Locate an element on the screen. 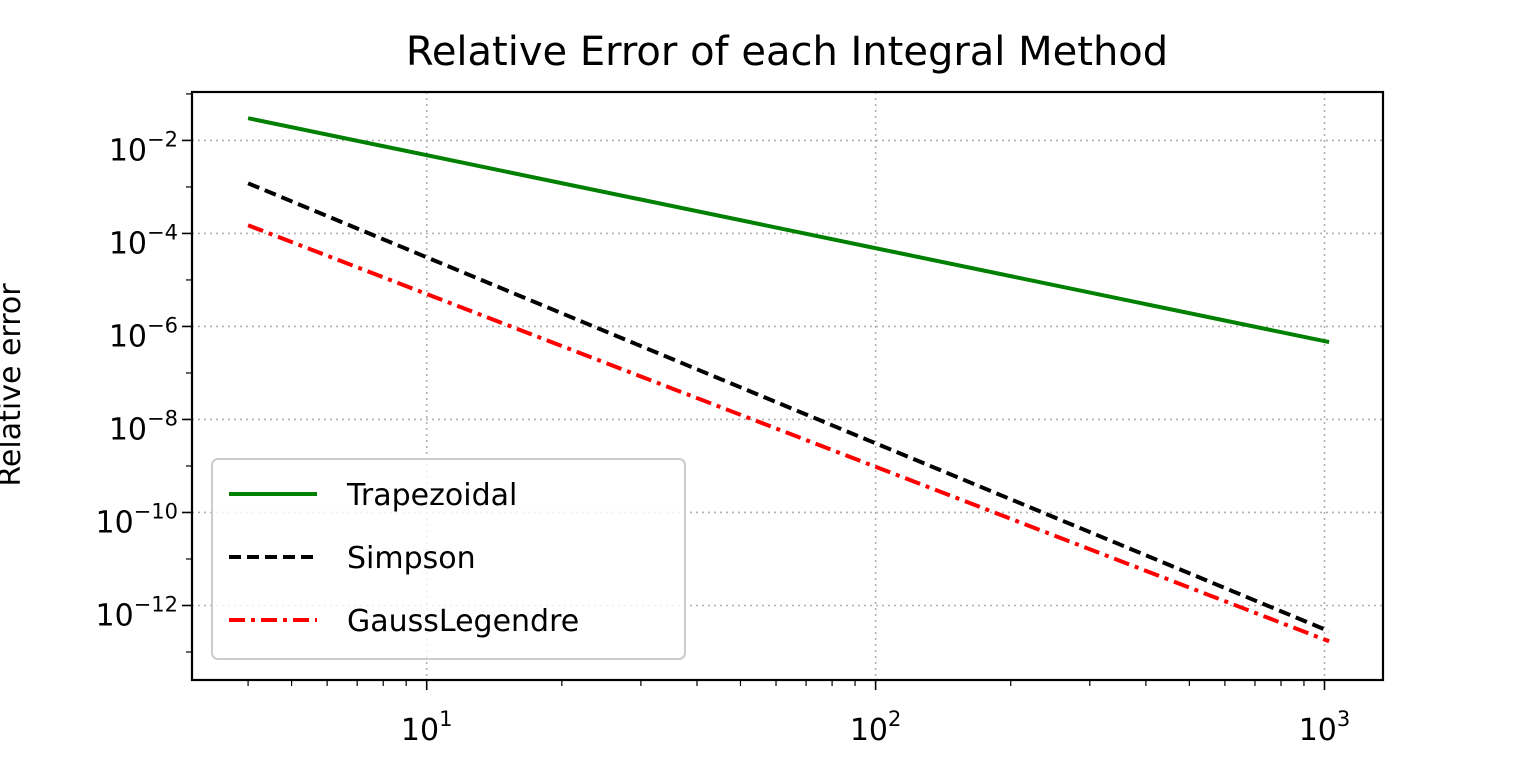 The image size is (1536, 765). chart-title: Relative Error of each Integral Method is located at coordinates (787, 52).